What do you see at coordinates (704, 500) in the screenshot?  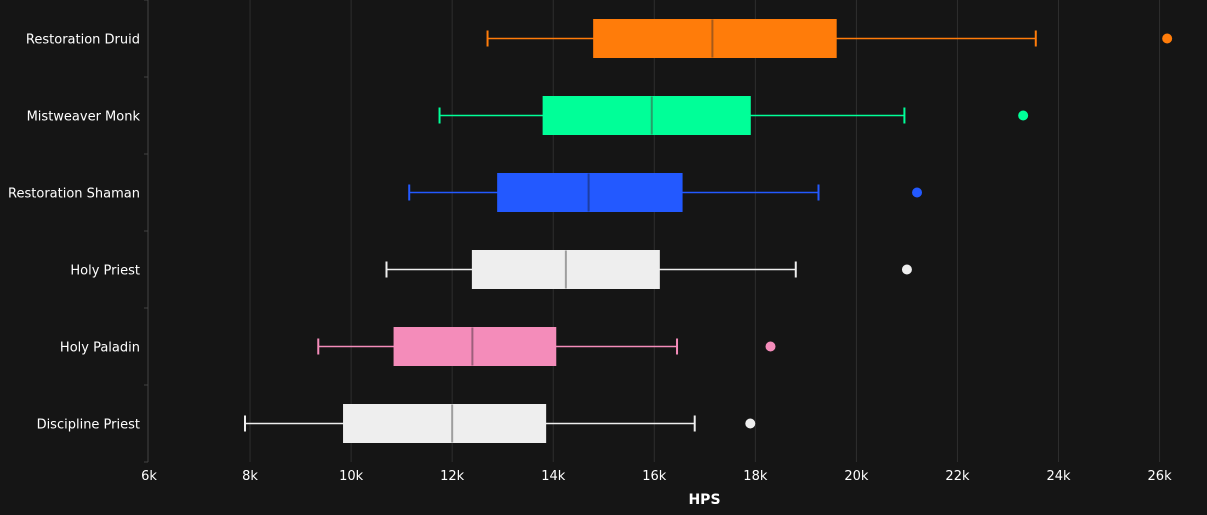 I see `x-axis-title: HPS` at bounding box center [704, 500].